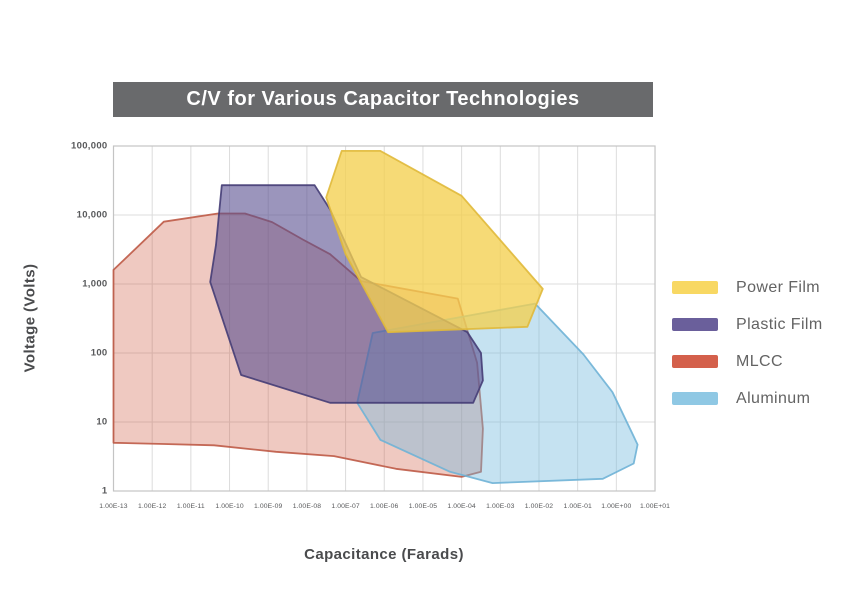  Describe the element at coordinates (539, 506) in the screenshot. I see `x-tick-label: 1.00E-02` at that location.